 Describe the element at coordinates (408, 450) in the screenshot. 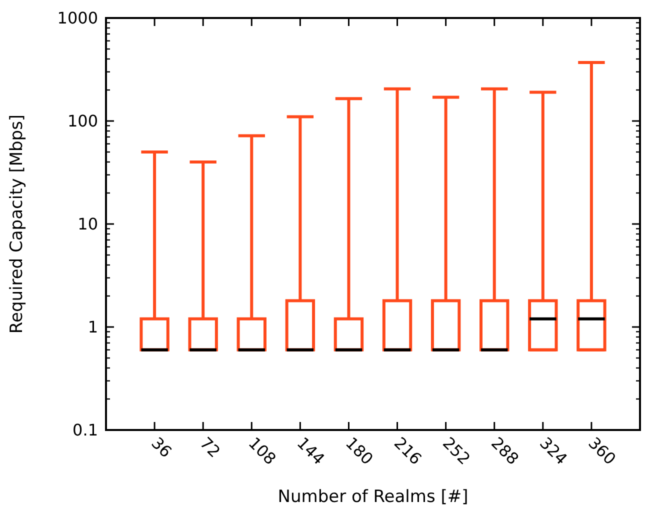

I see `x-tick-label: 216` at that location.